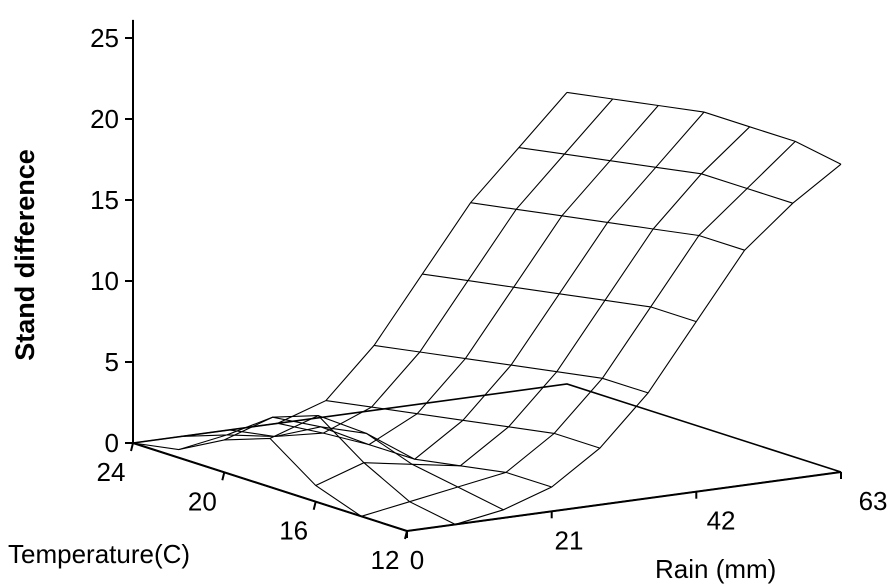  What do you see at coordinates (99, 554) in the screenshot?
I see `y-axis-title: Temperature(C)` at bounding box center [99, 554].